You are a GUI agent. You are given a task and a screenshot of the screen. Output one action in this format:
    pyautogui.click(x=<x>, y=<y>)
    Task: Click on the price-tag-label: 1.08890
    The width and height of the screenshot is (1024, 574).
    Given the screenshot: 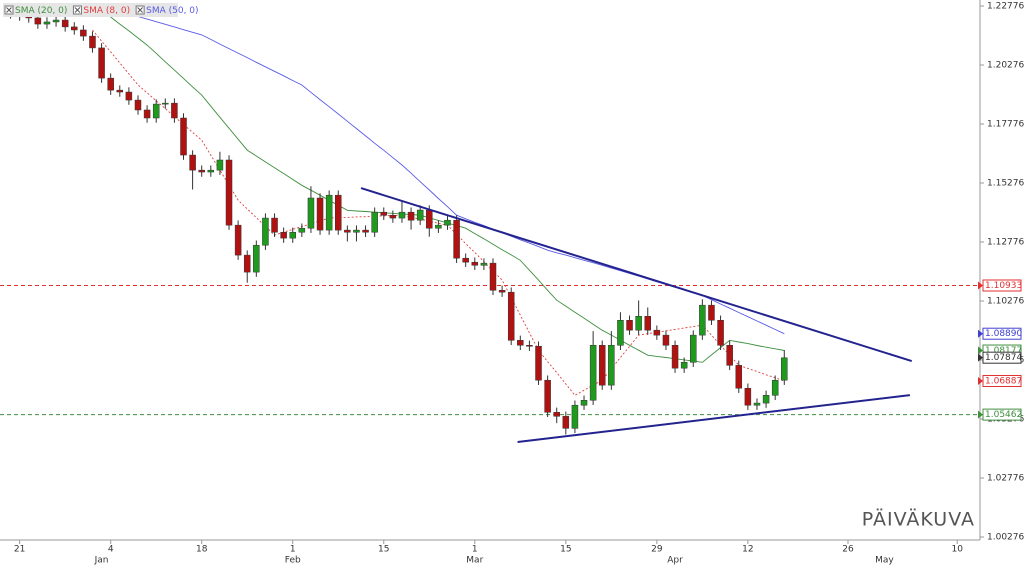 What is the action you would take?
    pyautogui.click(x=1003, y=334)
    